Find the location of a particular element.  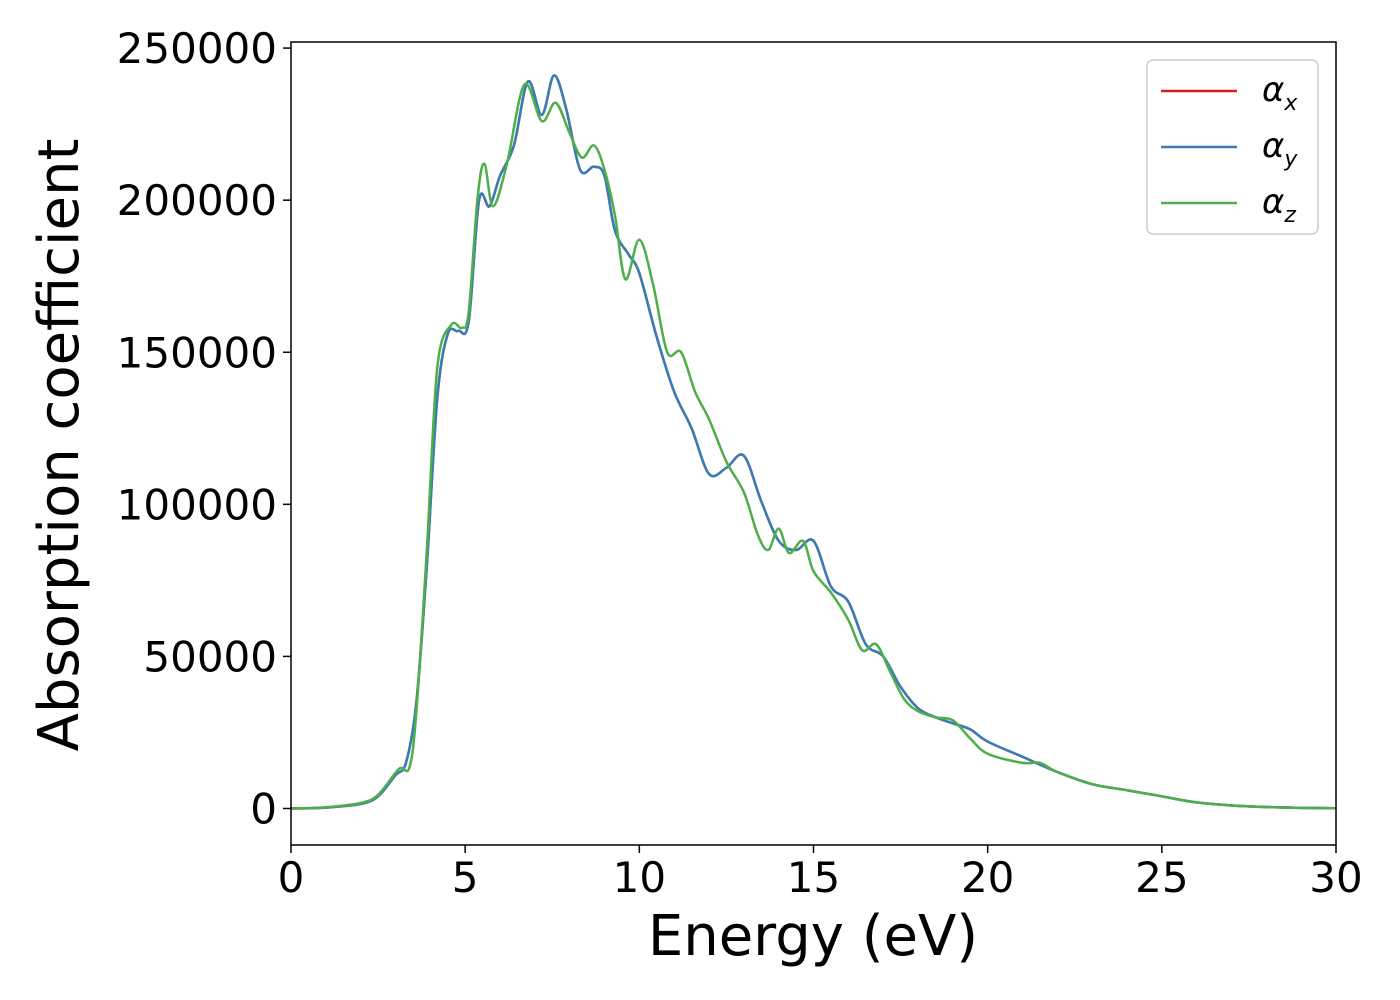

y-tick-label: 50000 is located at coordinates (210, 656).